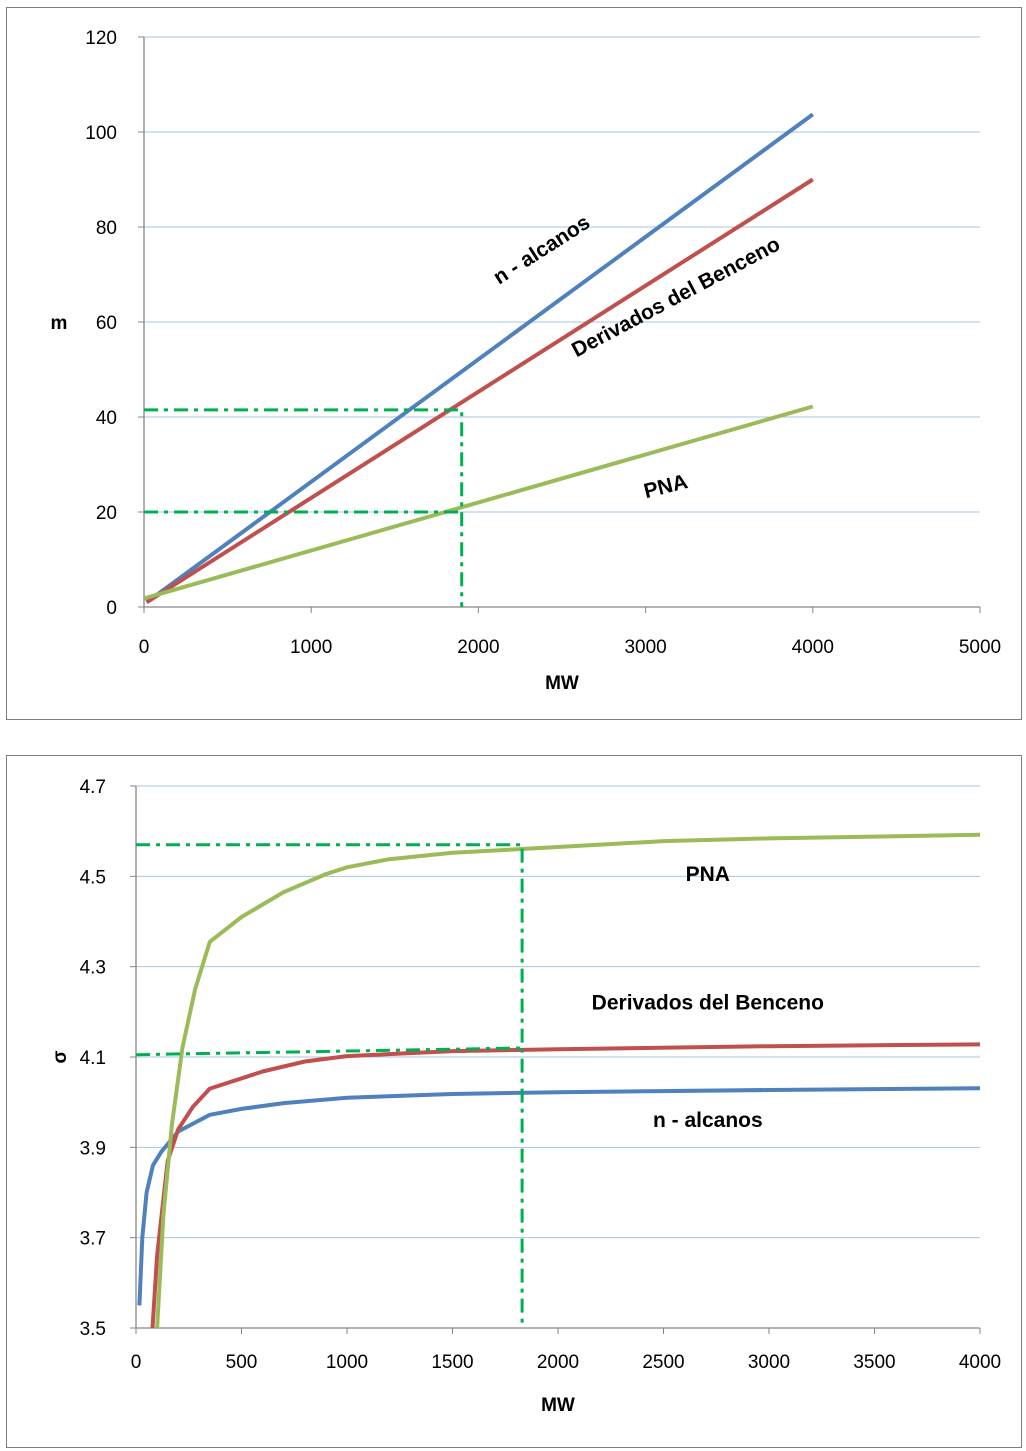  I want to click on m-chart-y-tick-label: 40, so click(106, 418).